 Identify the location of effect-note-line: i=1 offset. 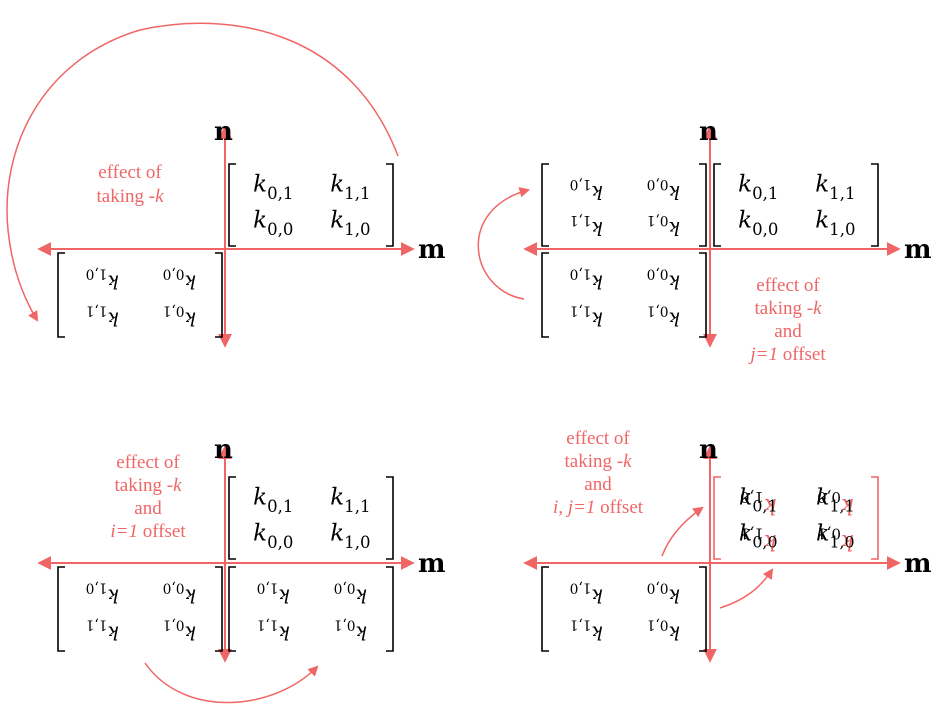
(148, 531).